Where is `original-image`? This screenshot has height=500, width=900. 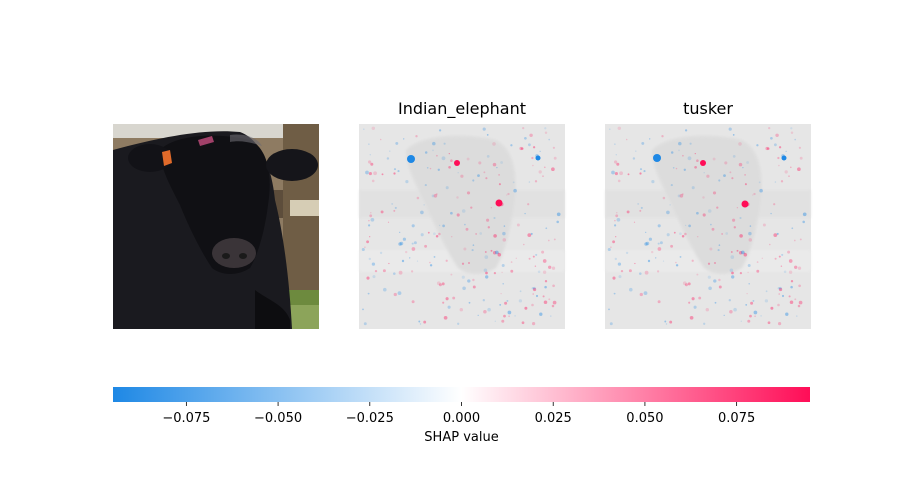
original-image is located at coordinates (216, 226).